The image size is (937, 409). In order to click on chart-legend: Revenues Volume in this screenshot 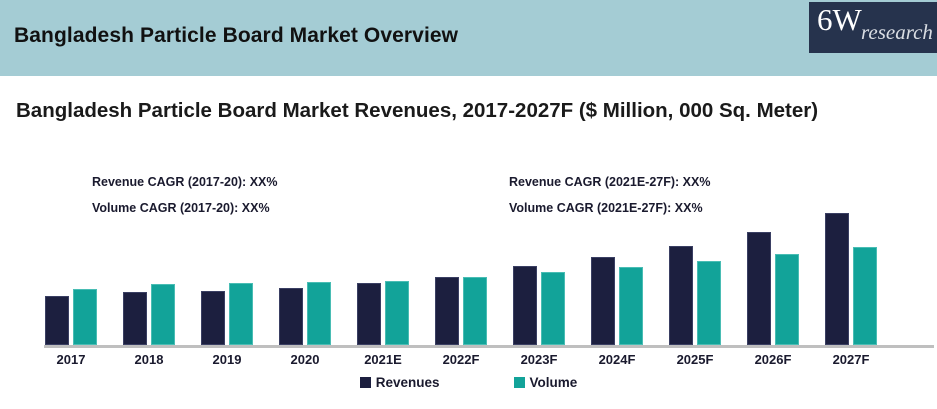, I will do `click(468, 382)`.